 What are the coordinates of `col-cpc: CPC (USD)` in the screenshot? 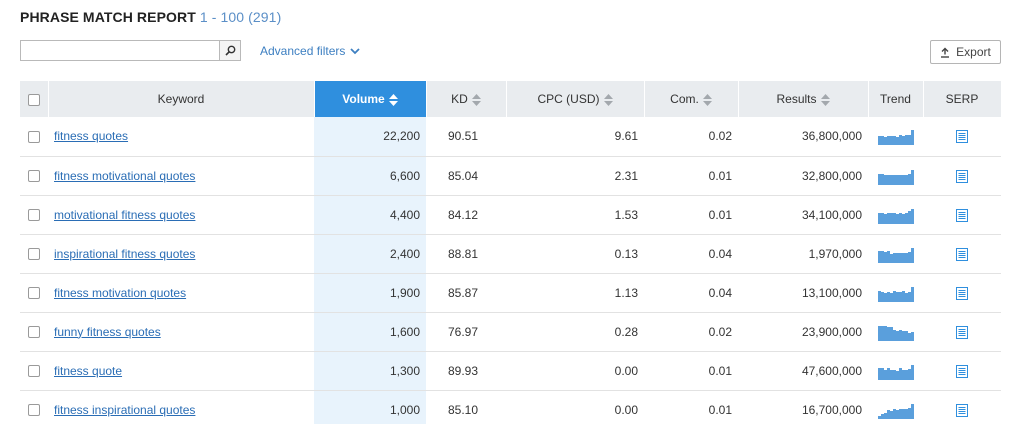 It's located at (575, 99).